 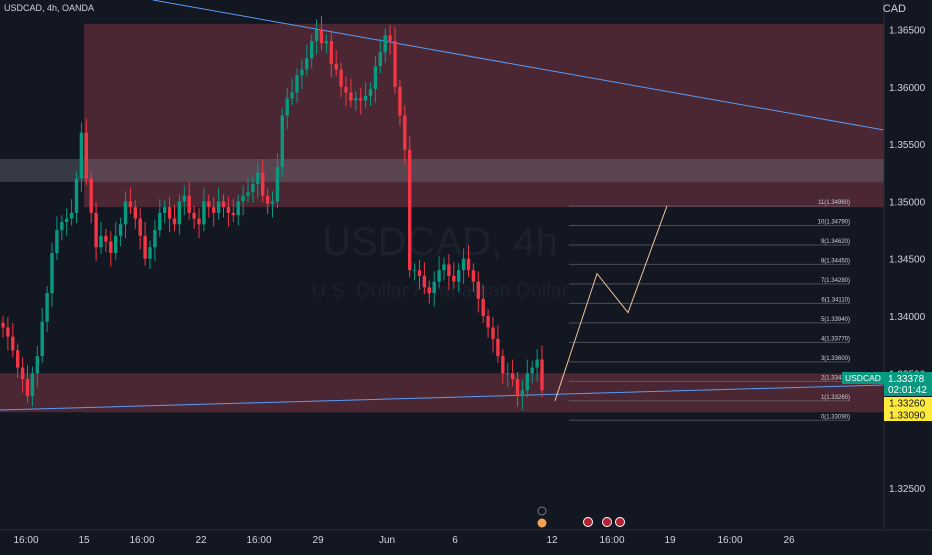 I want to click on fib-label-5: 5(1.33940), so click(x=835, y=320).